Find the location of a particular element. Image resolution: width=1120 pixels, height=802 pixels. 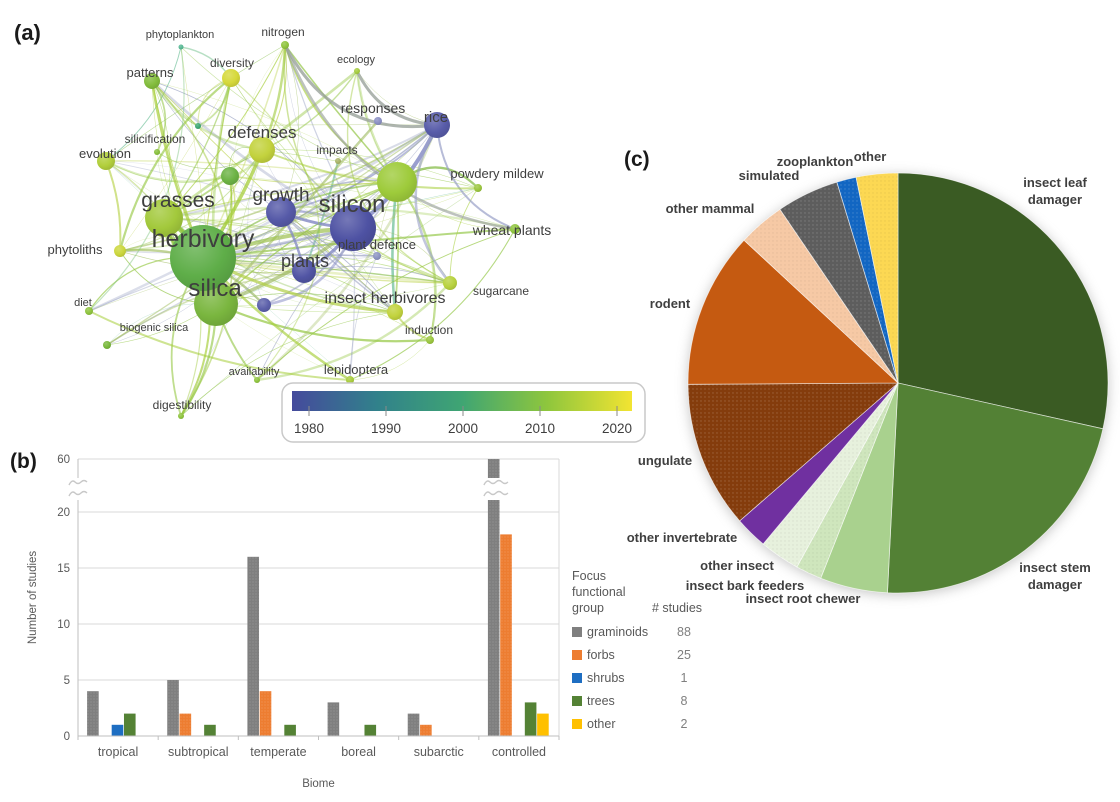

network-node-label: ecology is located at coordinates (356, 60).